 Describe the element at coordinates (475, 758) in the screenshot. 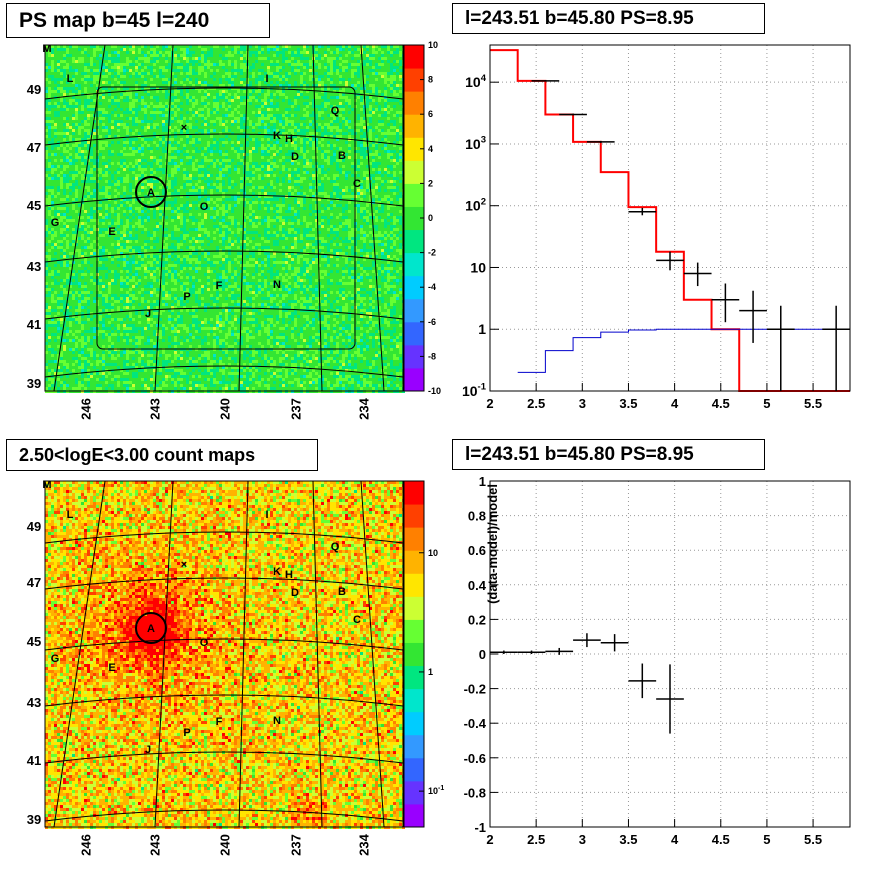

I see `y-tick-label: -0.6` at that location.